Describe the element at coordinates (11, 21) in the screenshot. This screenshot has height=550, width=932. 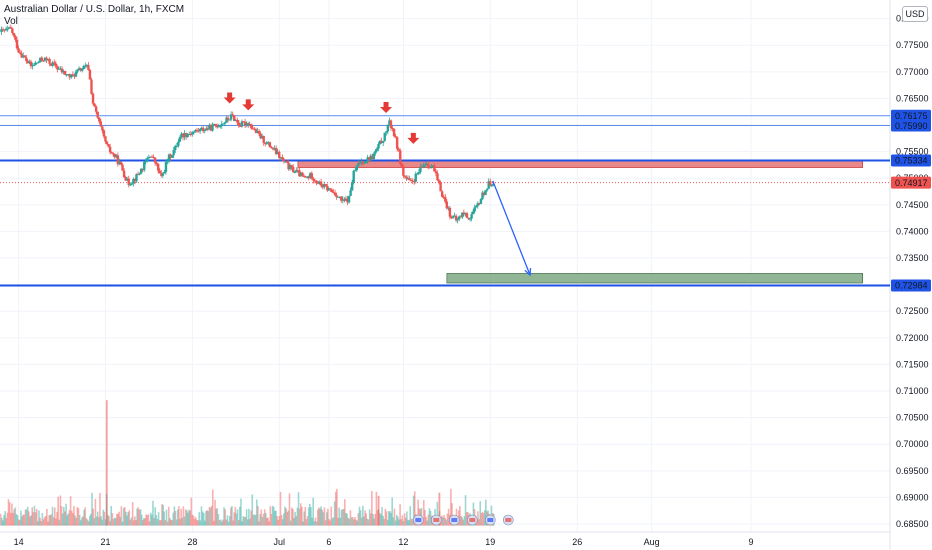
I see `volume-indicator-label: Vol` at that location.